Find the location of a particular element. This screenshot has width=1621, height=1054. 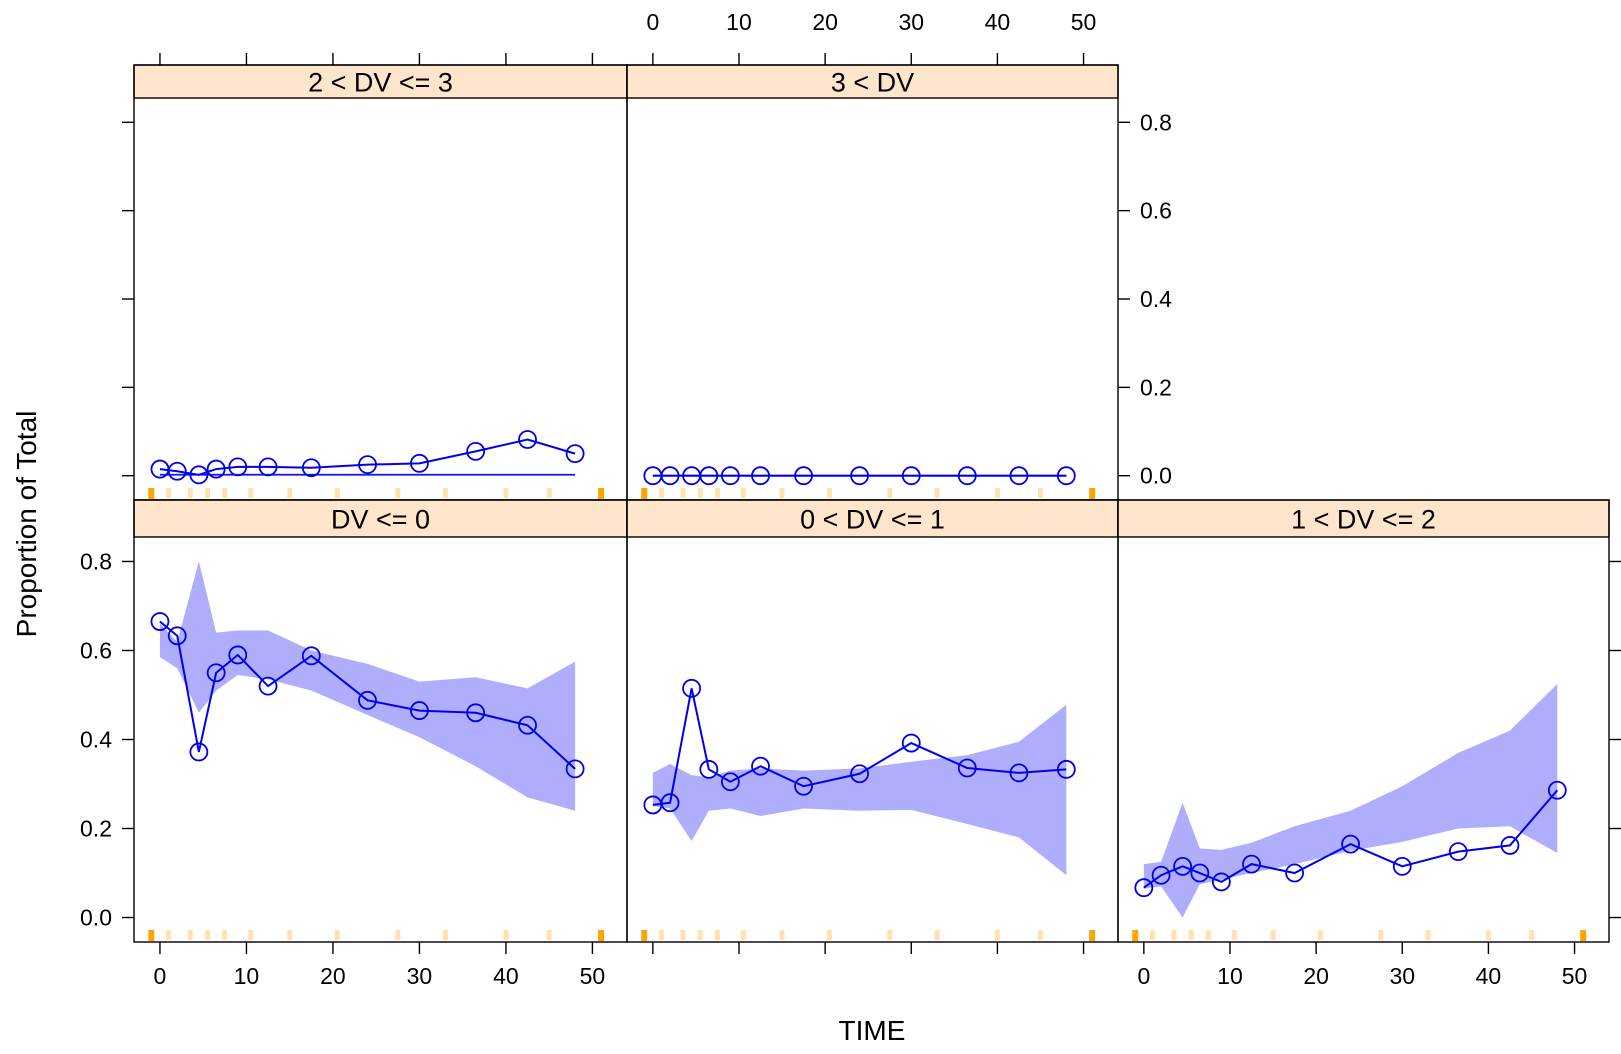

y-axis-title: Proportion of Total is located at coordinates (26, 524).